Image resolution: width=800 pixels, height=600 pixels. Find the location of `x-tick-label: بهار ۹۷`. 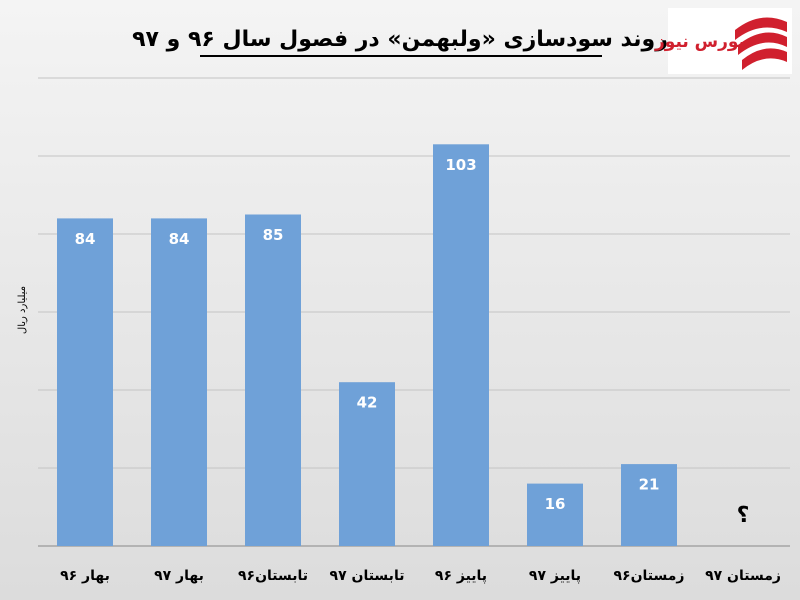

x-tick-label: بهار ۹۷ is located at coordinates (179, 576).